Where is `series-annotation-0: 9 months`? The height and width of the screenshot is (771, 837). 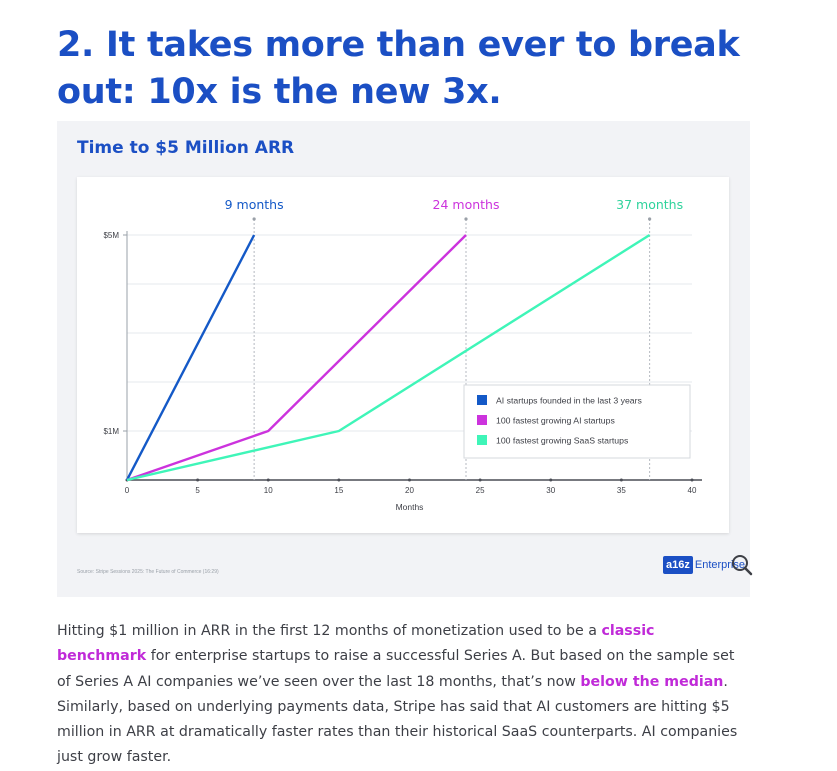 series-annotation-0: 9 months is located at coordinates (254, 204).